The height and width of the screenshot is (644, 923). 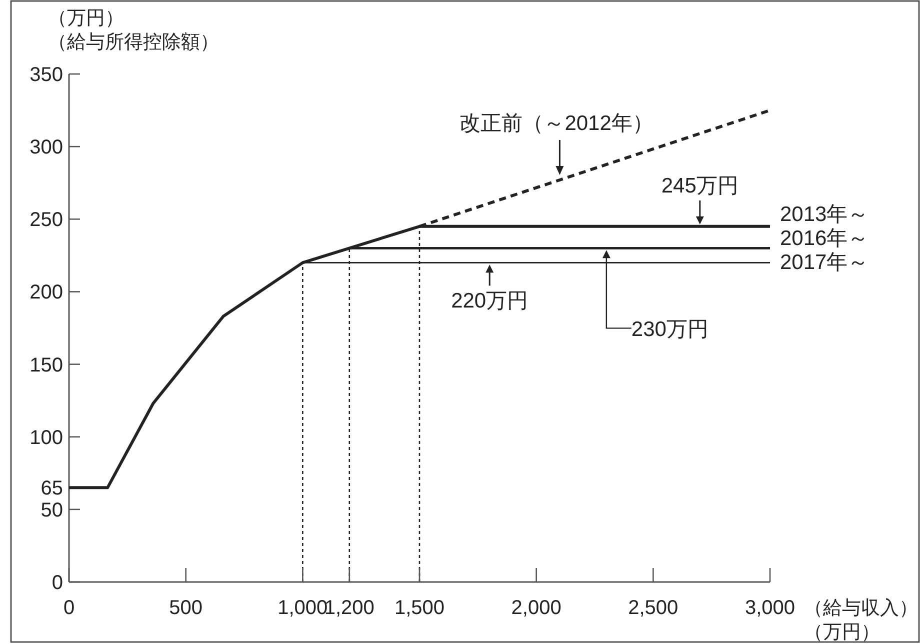 What do you see at coordinates (46, 147) in the screenshot?
I see `y-tick-label: 300` at bounding box center [46, 147].